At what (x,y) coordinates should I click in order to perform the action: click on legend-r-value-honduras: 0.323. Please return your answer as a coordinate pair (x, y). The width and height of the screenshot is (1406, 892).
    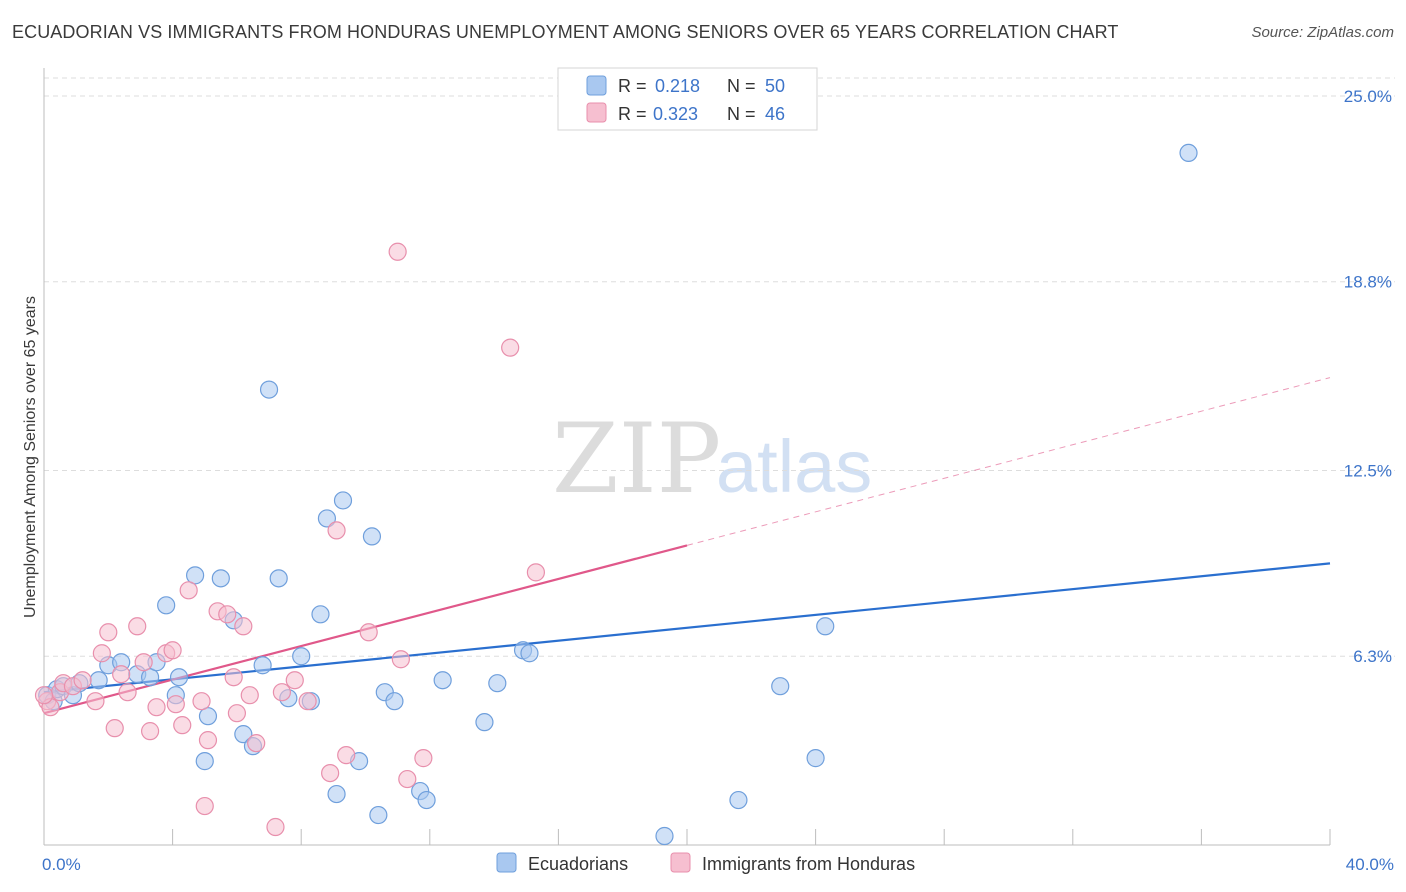
    Looking at the image, I should click on (675, 114).